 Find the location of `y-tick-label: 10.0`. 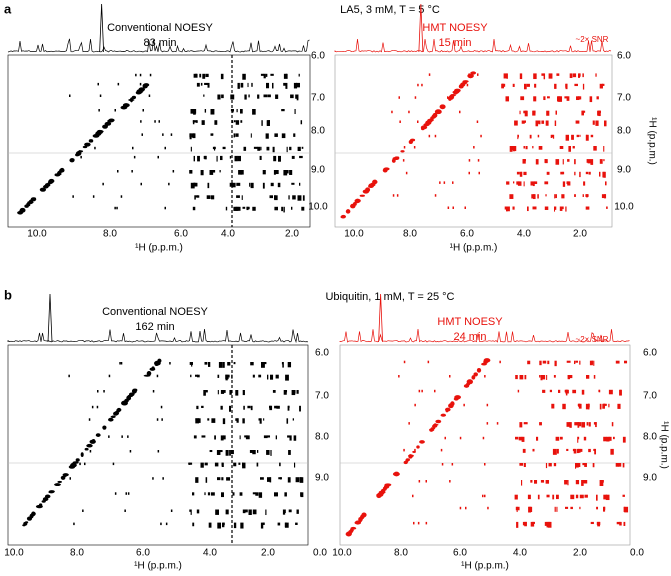

y-tick-label: 10.0 is located at coordinates (624, 207).